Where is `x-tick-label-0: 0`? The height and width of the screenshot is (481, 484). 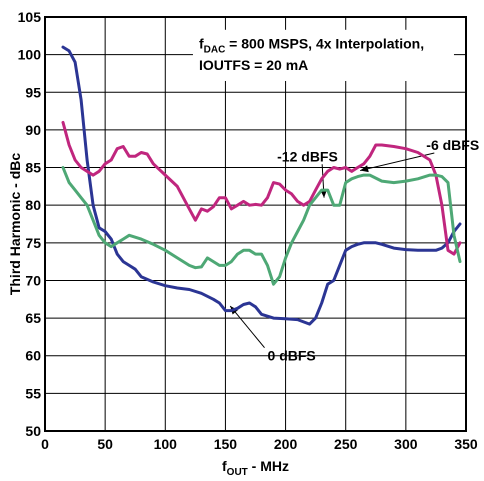
x-tick-label-0: 0 is located at coordinates (45, 444).